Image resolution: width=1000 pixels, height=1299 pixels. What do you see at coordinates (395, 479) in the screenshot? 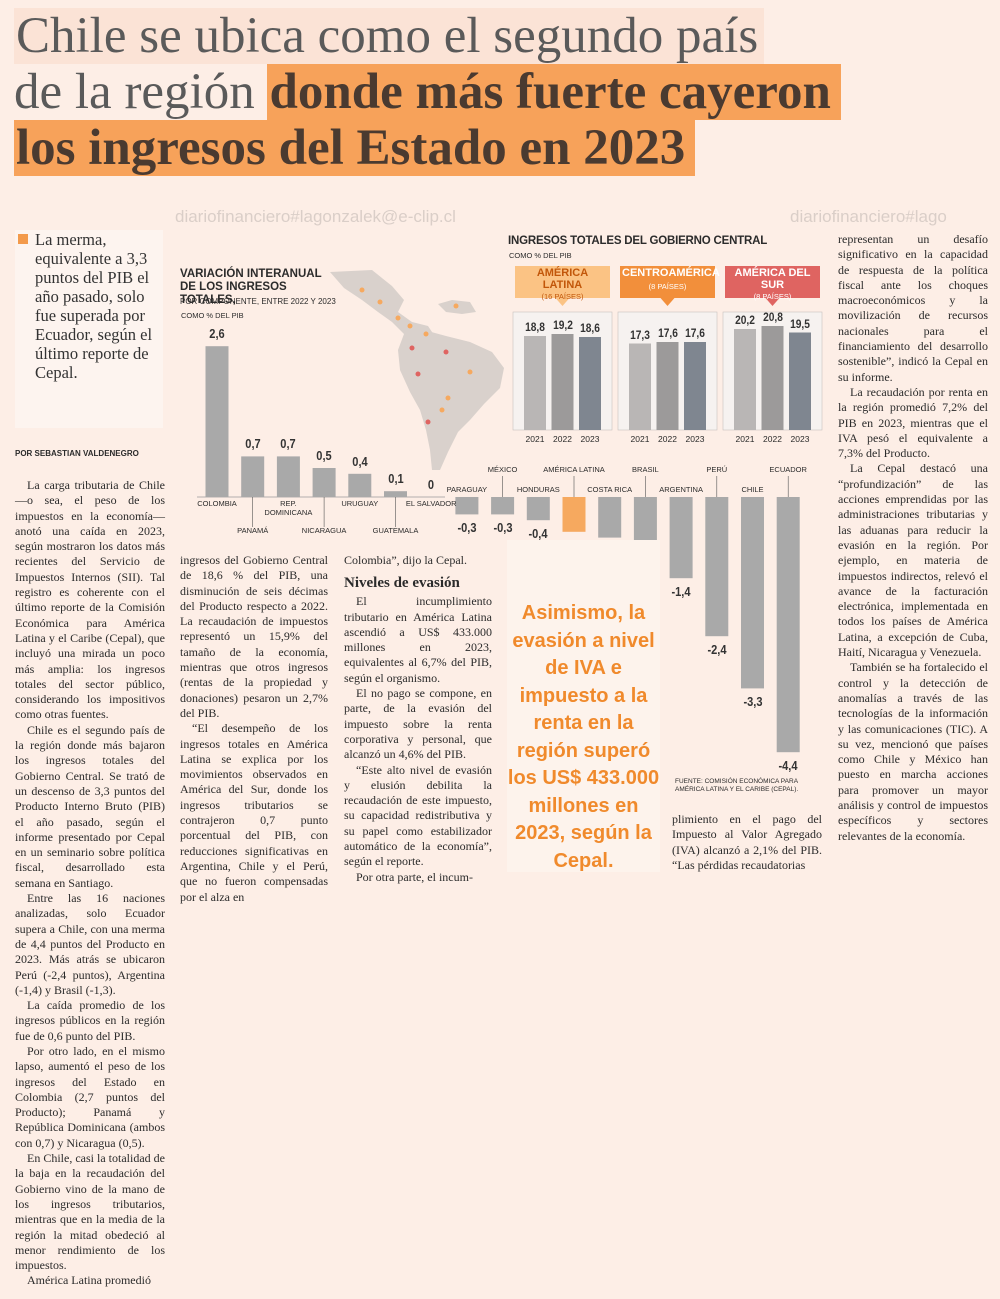
I see `value-label: 0,1` at bounding box center [395, 479].